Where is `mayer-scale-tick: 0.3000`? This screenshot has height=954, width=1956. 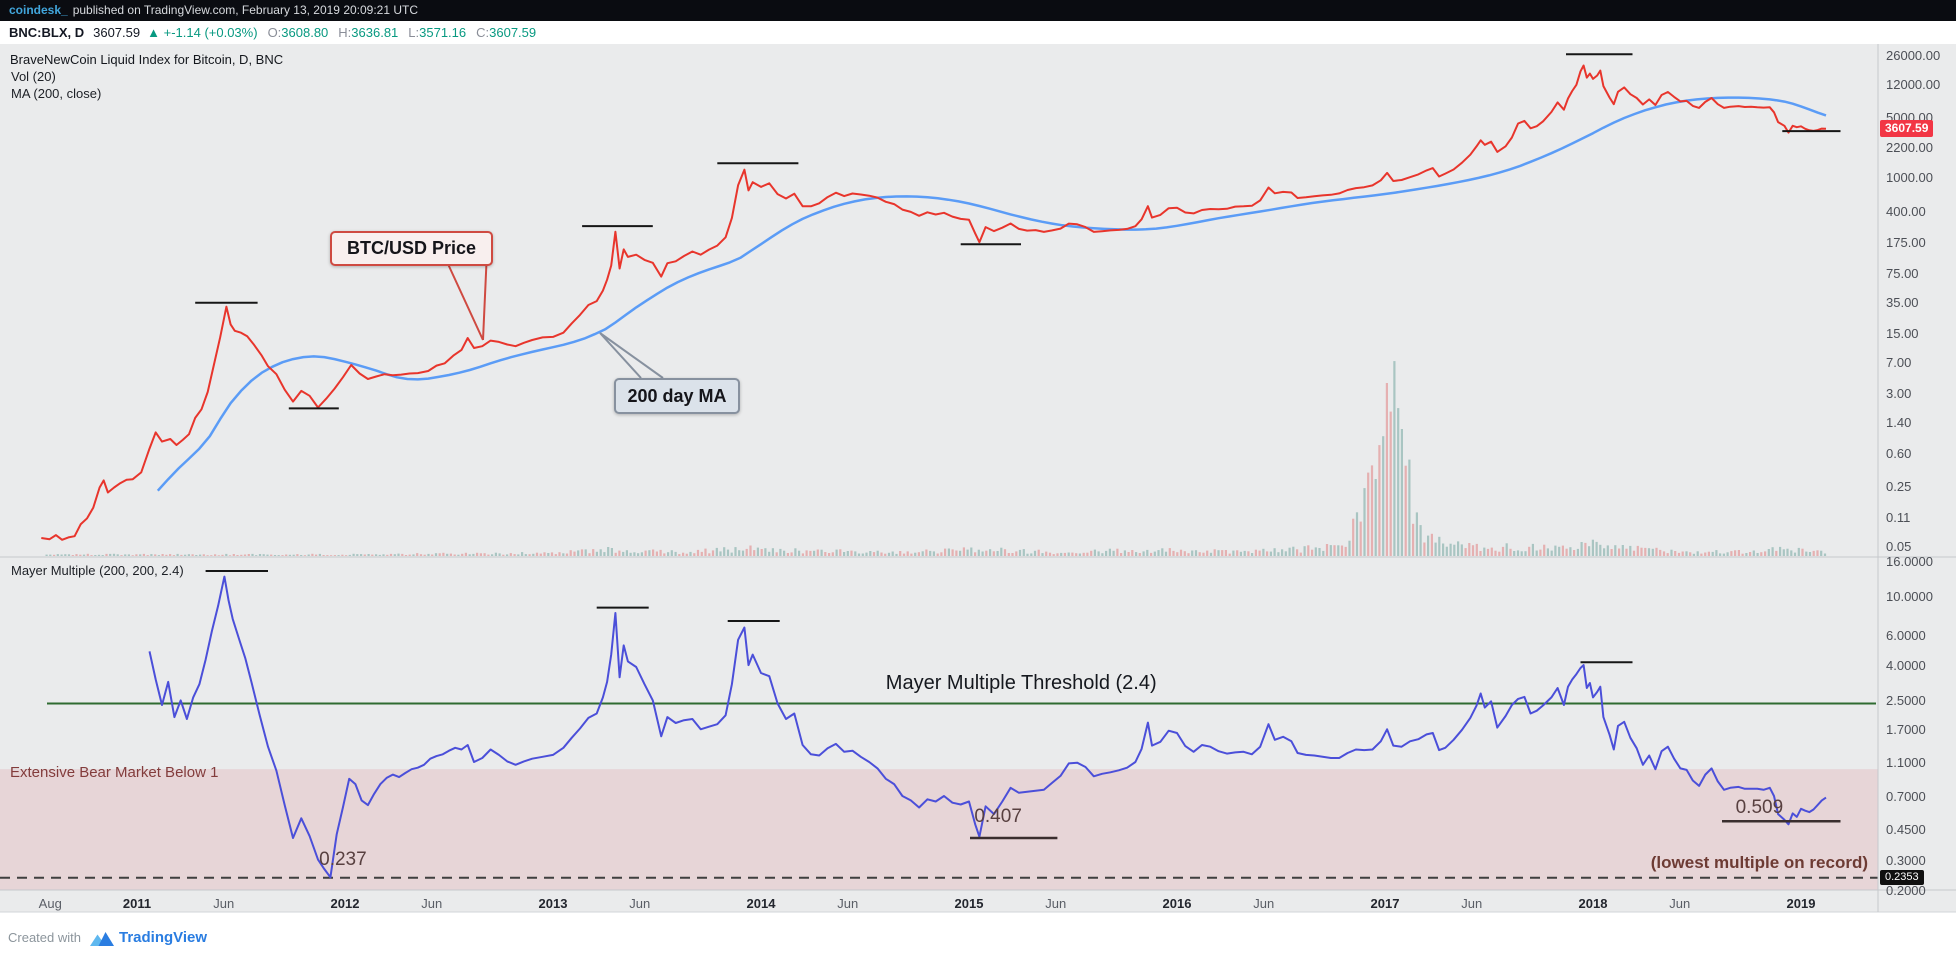
mayer-scale-tick: 0.3000 is located at coordinates (1906, 860).